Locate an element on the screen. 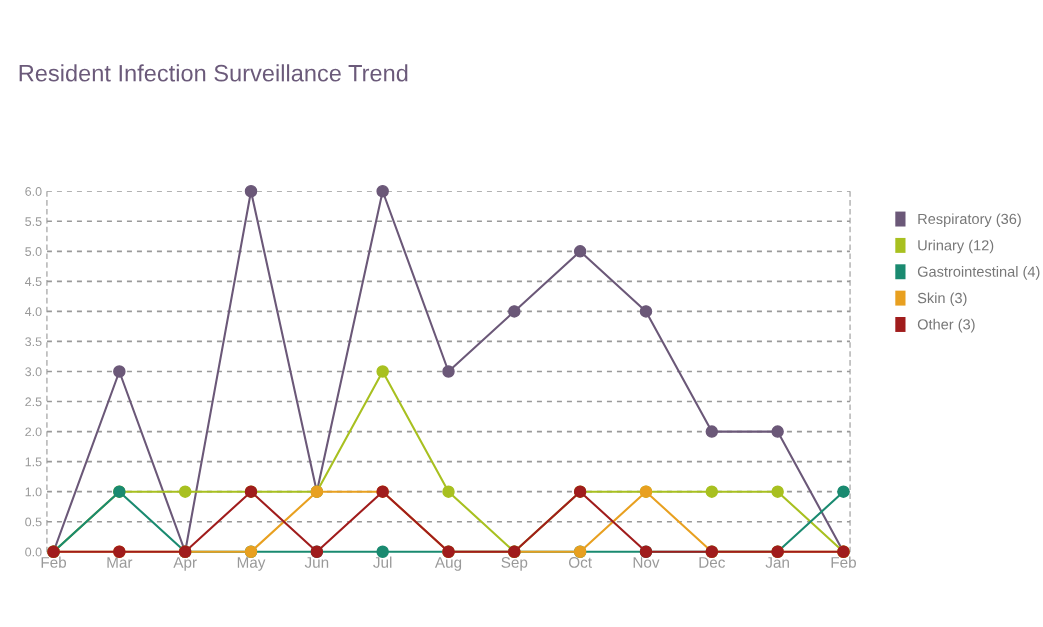 The height and width of the screenshot is (627, 1043). y-tick-label: 4.5 is located at coordinates (33, 282).